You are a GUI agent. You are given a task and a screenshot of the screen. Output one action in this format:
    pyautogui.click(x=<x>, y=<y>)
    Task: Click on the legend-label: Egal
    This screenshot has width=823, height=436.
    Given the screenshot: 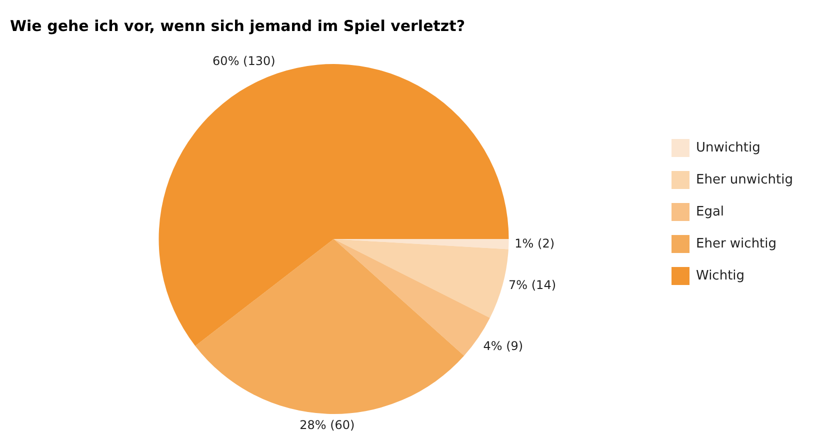 What is the action you would take?
    pyautogui.click(x=710, y=212)
    